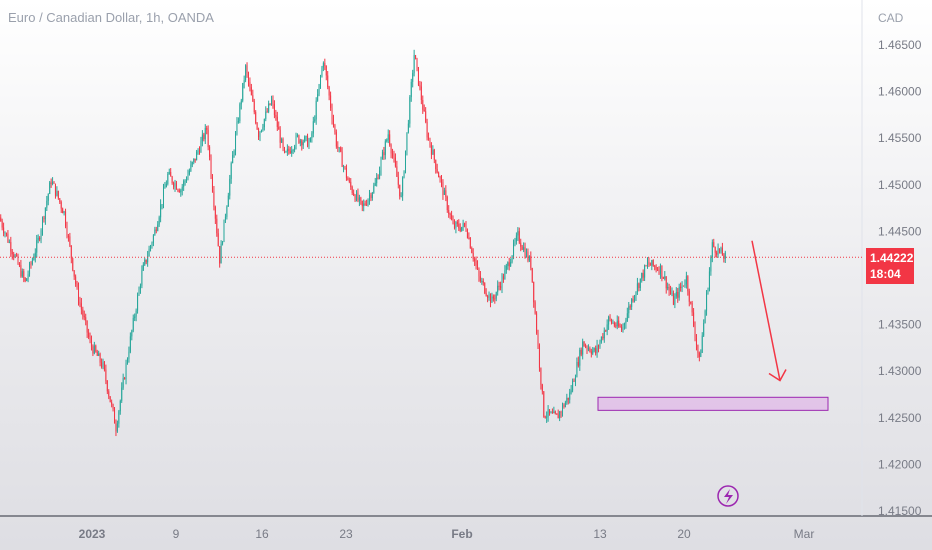  I want to click on demand-zone-box, so click(713, 403).